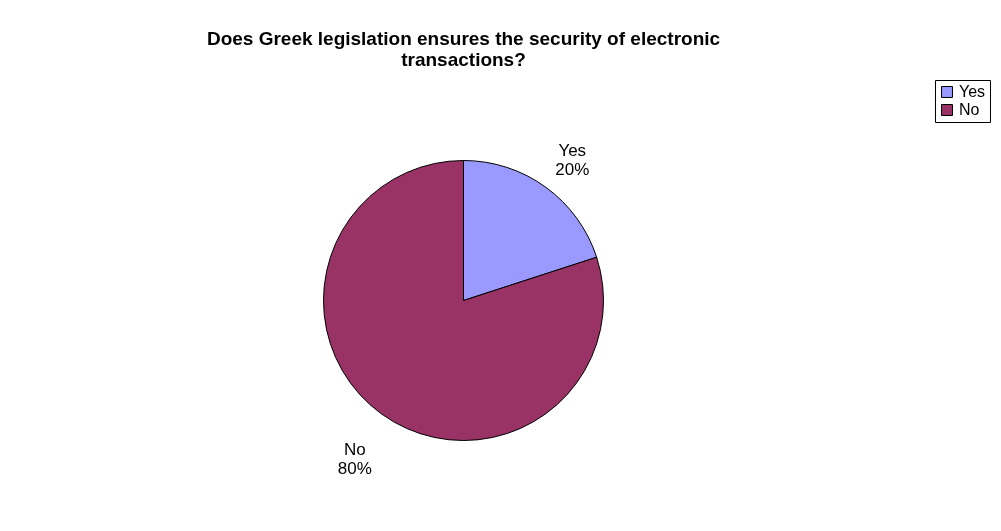 This screenshot has width=1001, height=531. Describe the element at coordinates (572, 169) in the screenshot. I see `data-label: 20%` at that location.